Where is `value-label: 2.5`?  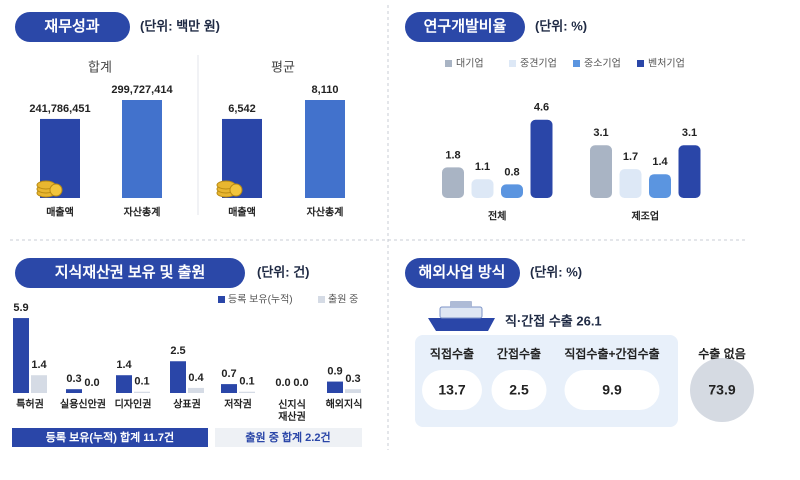 value-label: 2.5 is located at coordinates (177, 351).